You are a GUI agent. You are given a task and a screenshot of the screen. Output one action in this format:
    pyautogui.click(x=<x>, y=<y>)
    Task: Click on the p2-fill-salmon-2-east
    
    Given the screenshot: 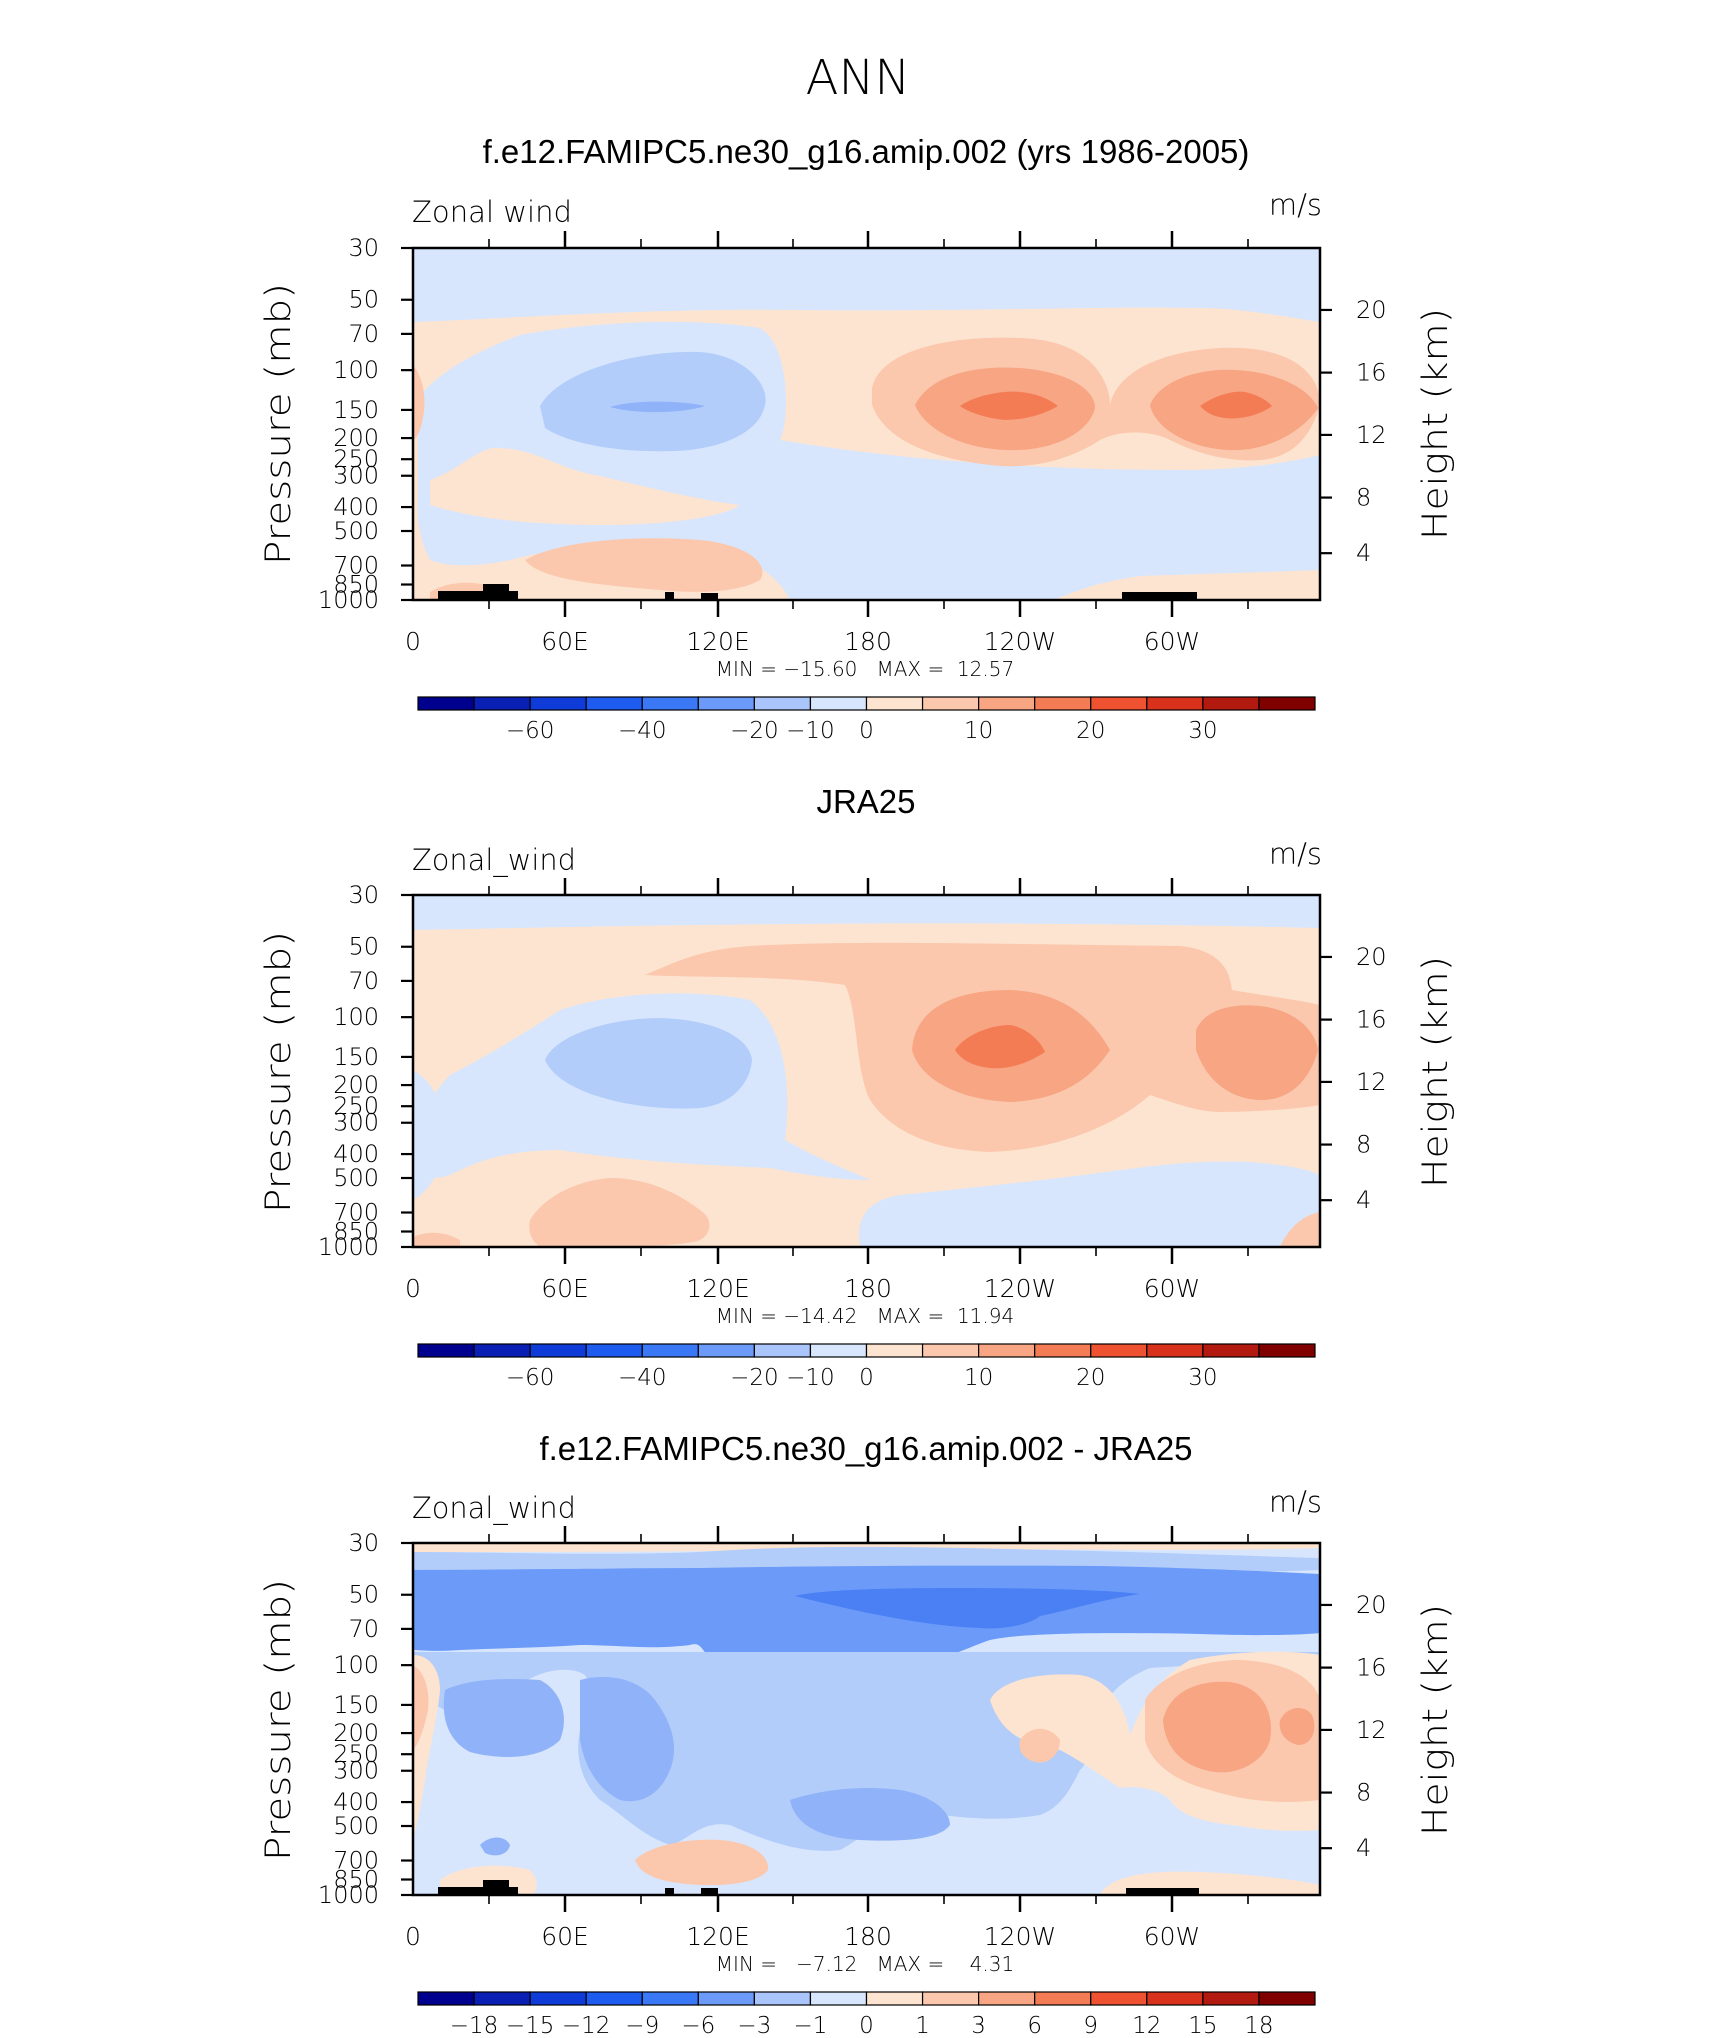 What is the action you would take?
    pyautogui.click(x=1257, y=1052)
    